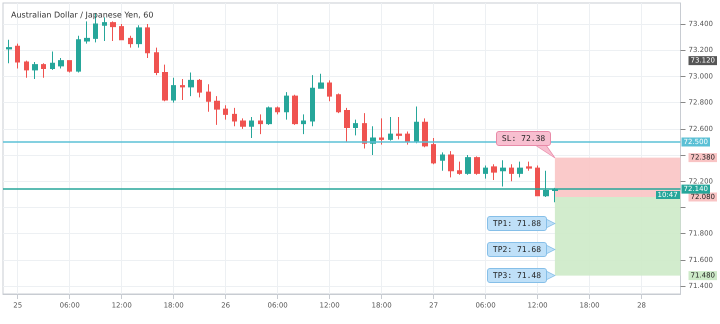 The image size is (720, 324). I want to click on annotation: SL: 72.38, so click(524, 138).